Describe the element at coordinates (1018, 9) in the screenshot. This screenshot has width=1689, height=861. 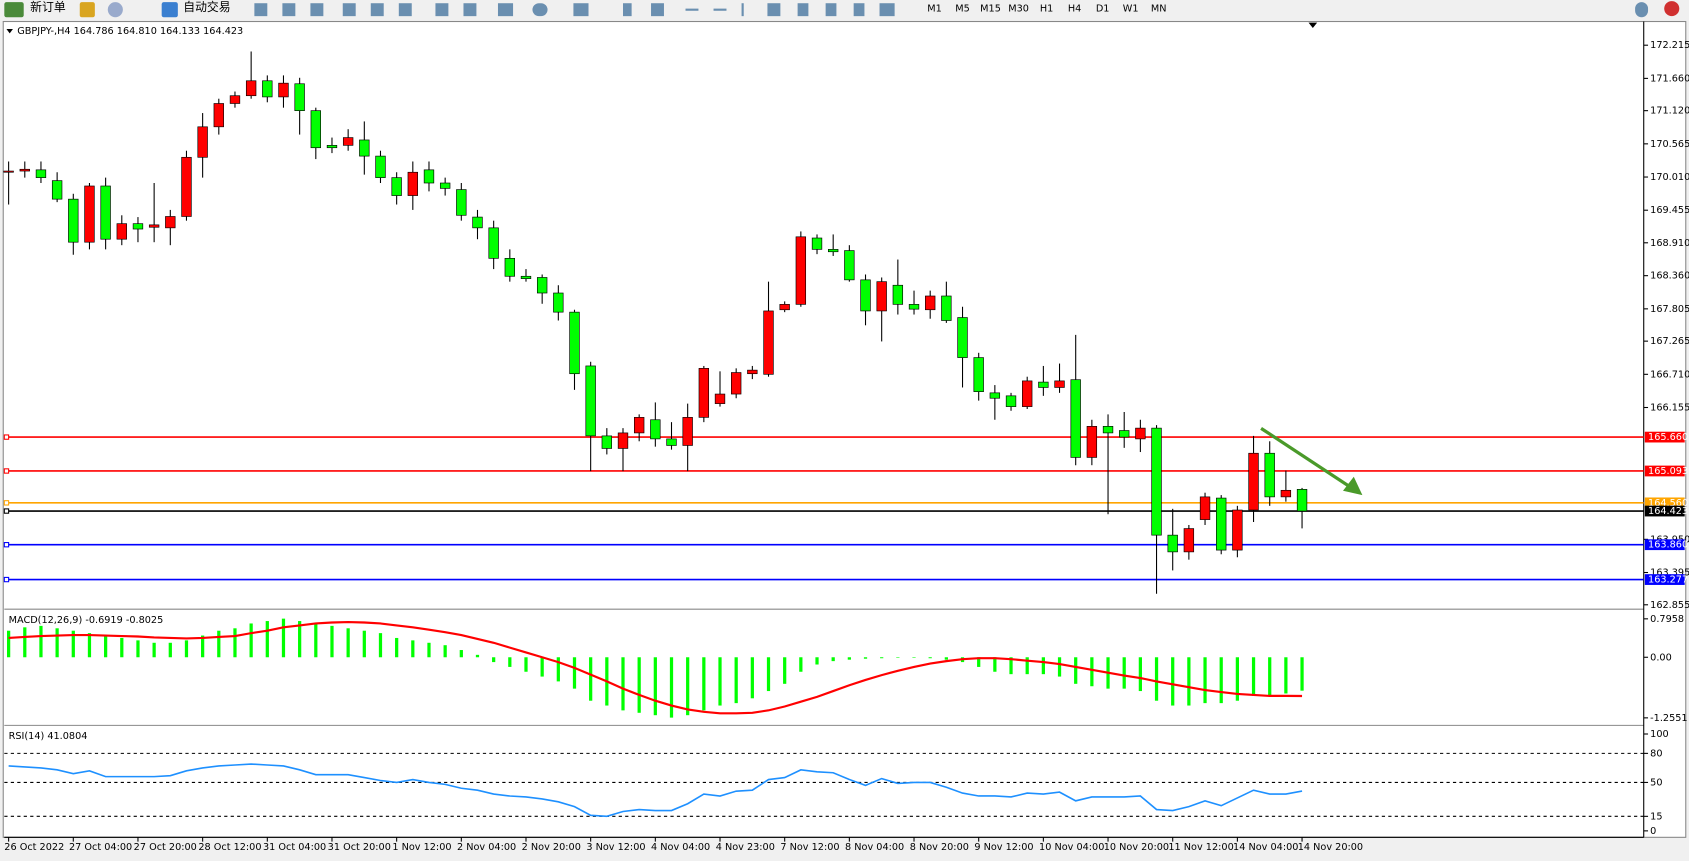
I see `timeframe-button: M30` at that location.